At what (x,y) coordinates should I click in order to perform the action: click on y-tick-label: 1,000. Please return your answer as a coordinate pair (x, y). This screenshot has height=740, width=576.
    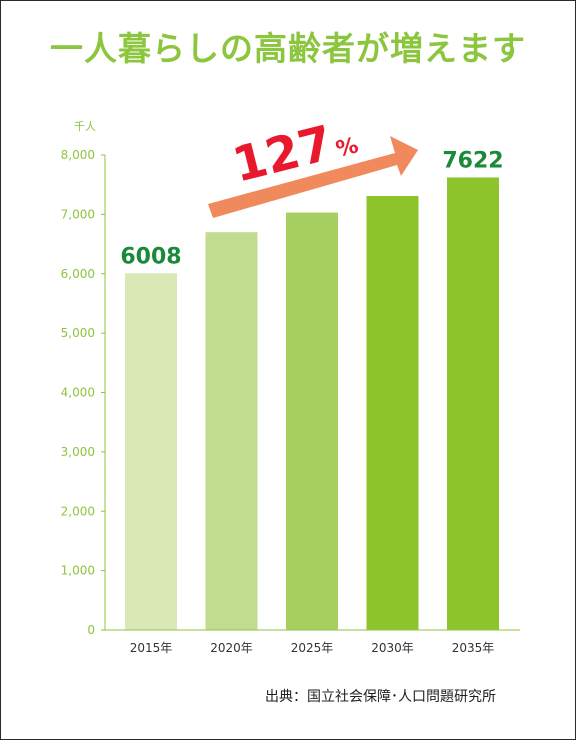
    Looking at the image, I should click on (78, 571).